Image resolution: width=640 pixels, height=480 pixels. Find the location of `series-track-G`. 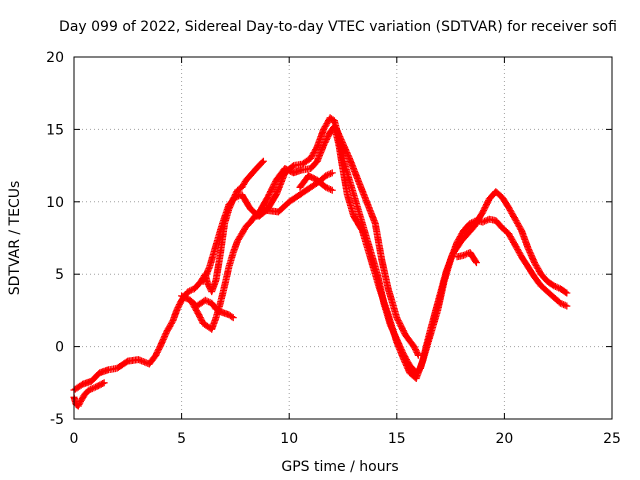

series-track-G is located at coordinates (316, 183).